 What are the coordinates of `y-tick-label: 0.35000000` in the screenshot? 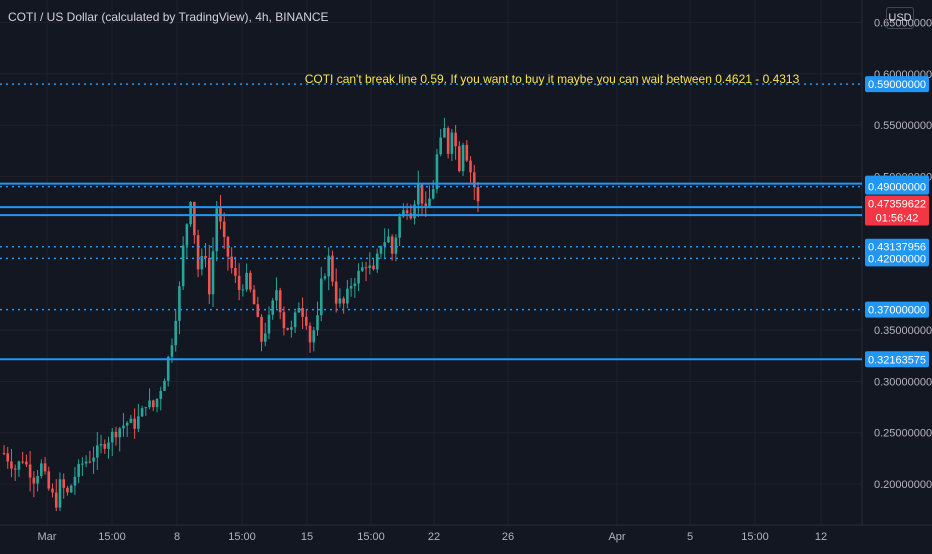 It's located at (903, 331).